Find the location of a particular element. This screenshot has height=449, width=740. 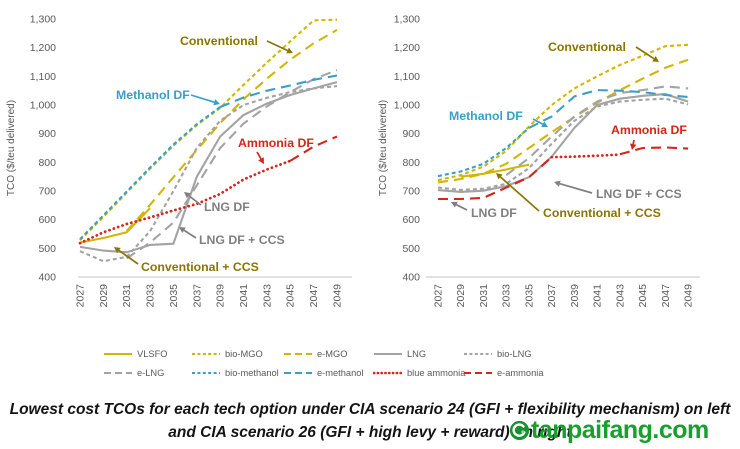

x-tick-label: 2033 is located at coordinates (151, 296).